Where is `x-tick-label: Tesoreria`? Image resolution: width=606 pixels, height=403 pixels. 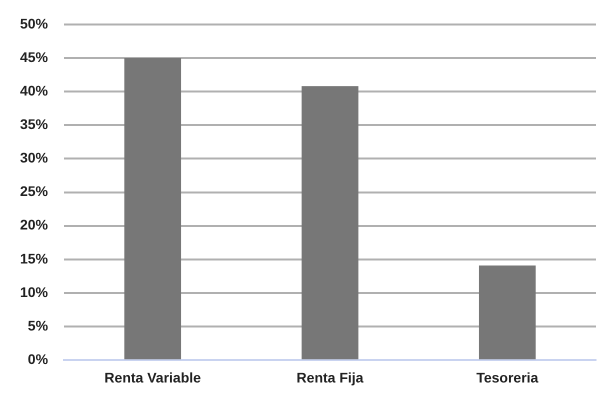 x-tick-label: Tesoreria is located at coordinates (507, 377).